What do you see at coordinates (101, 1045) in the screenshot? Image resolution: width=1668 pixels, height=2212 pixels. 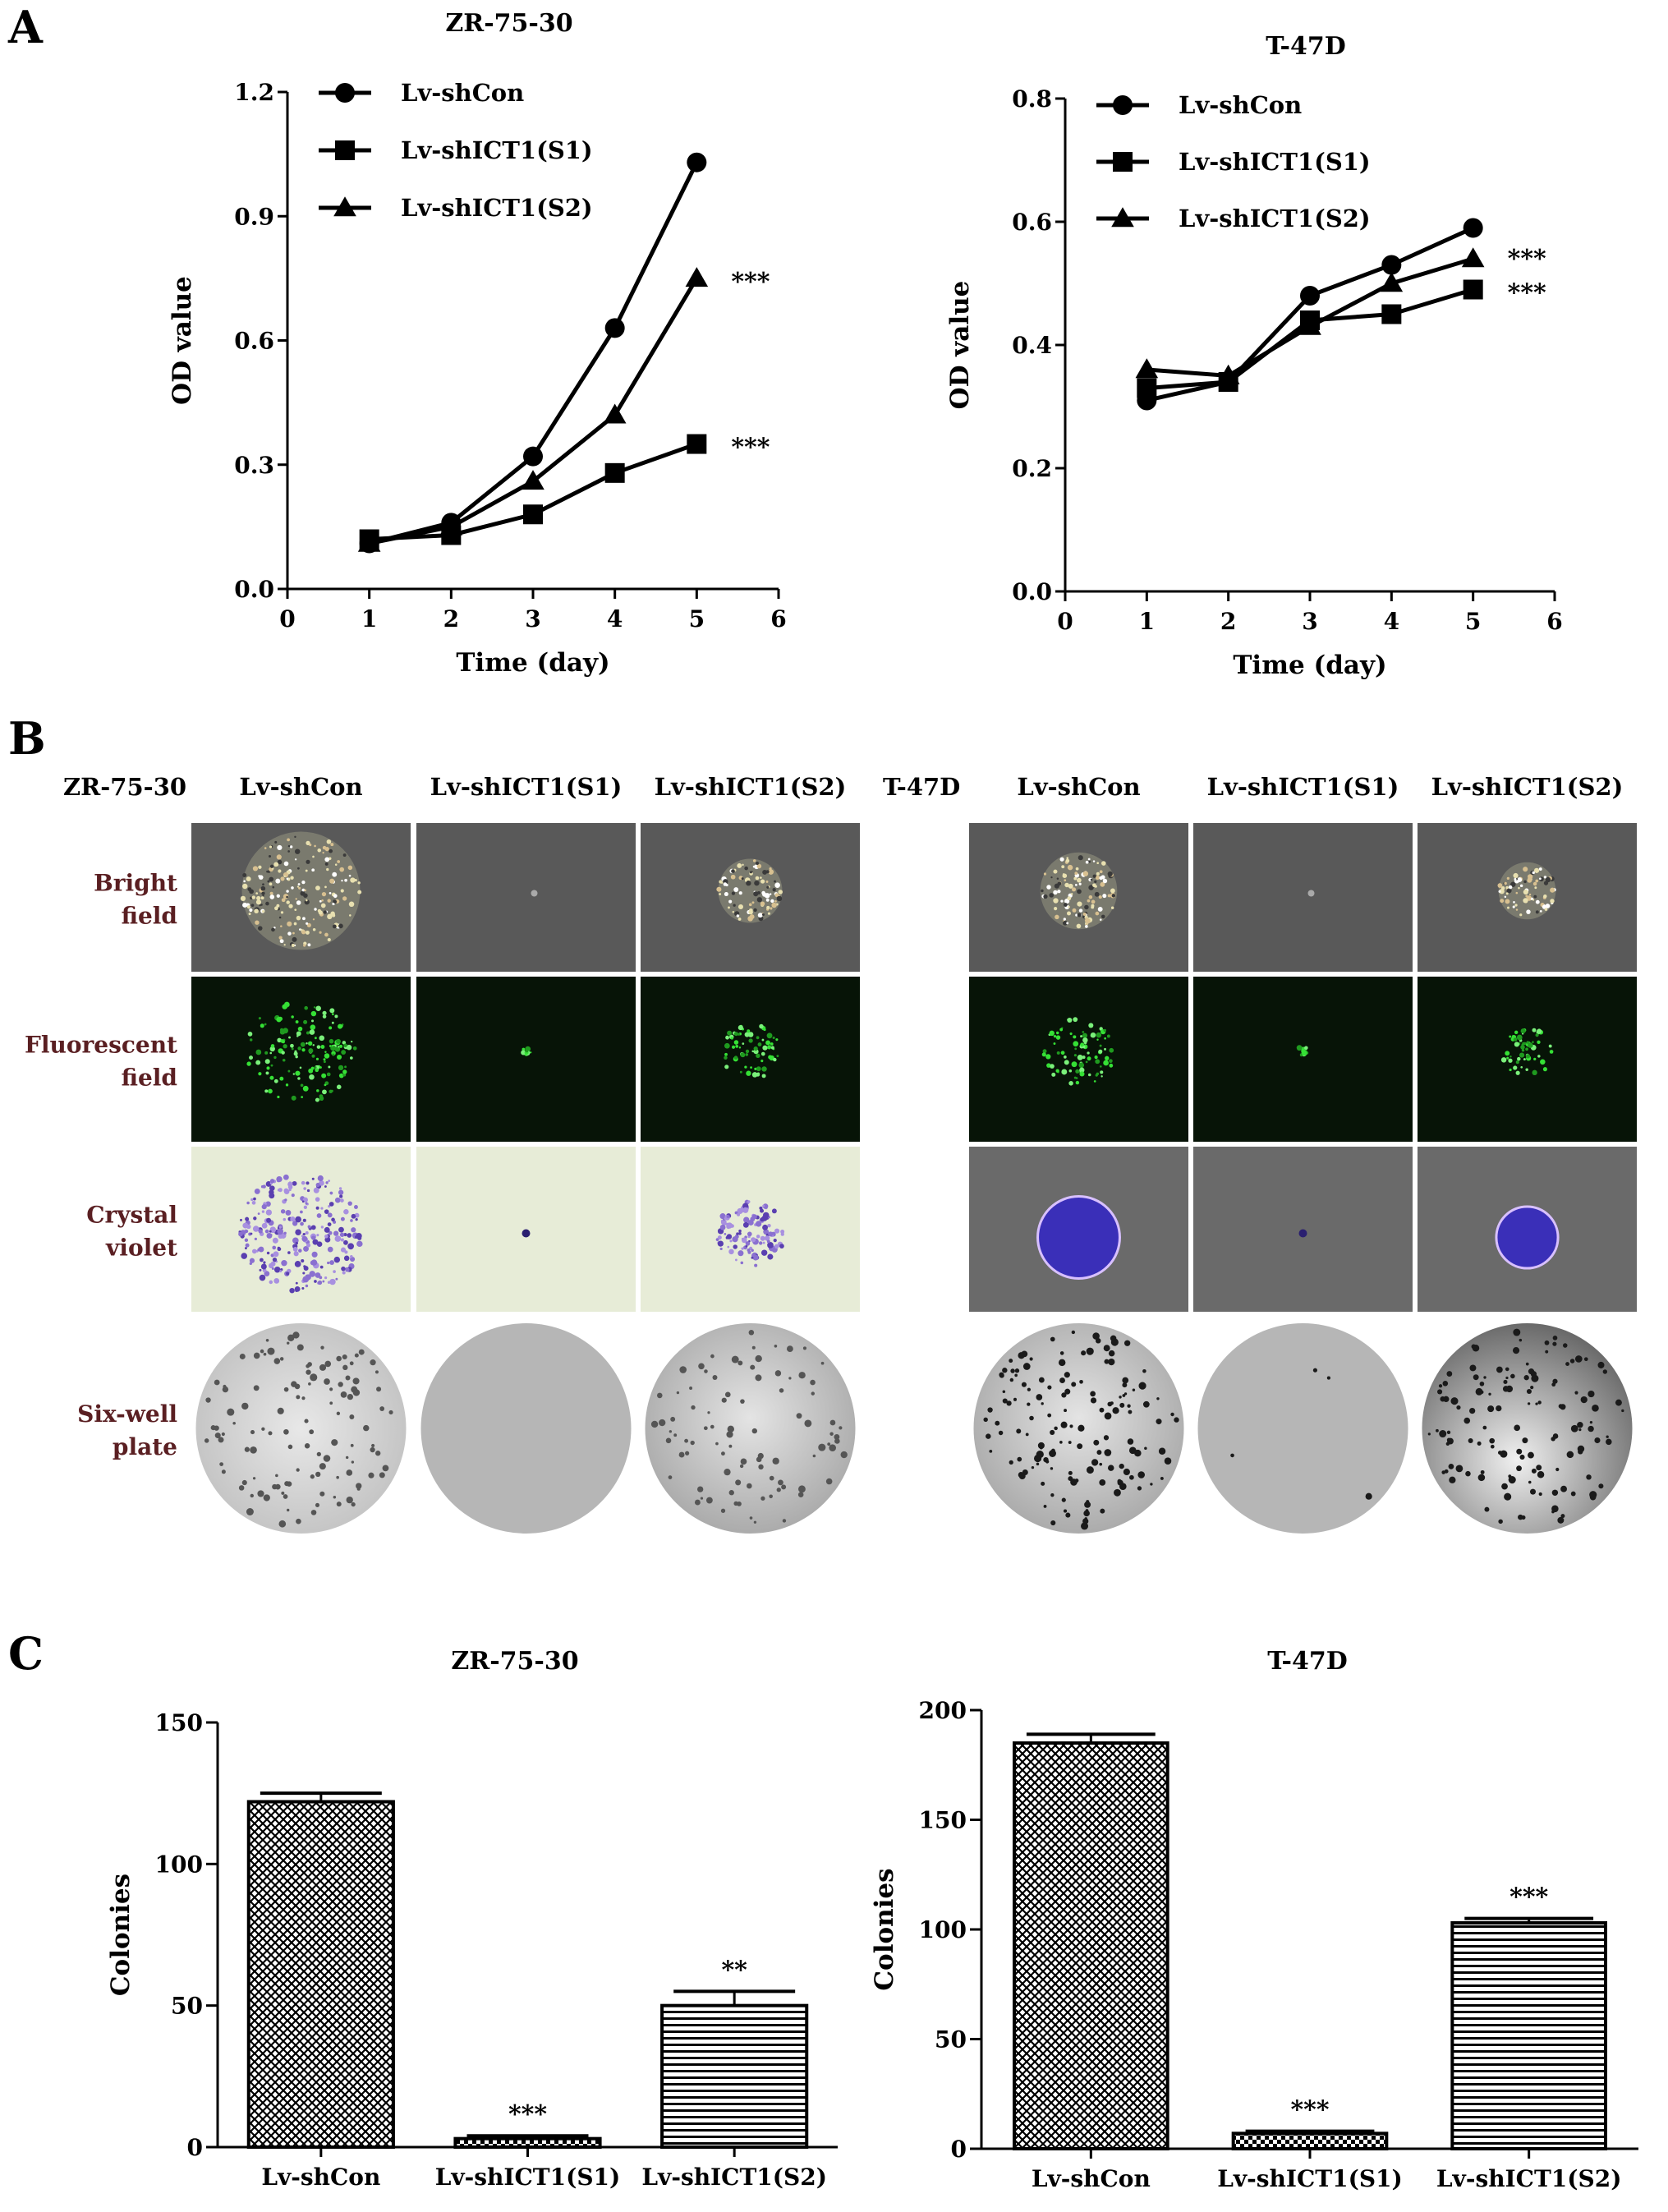 I see `row-label: Fluorescent` at bounding box center [101, 1045].